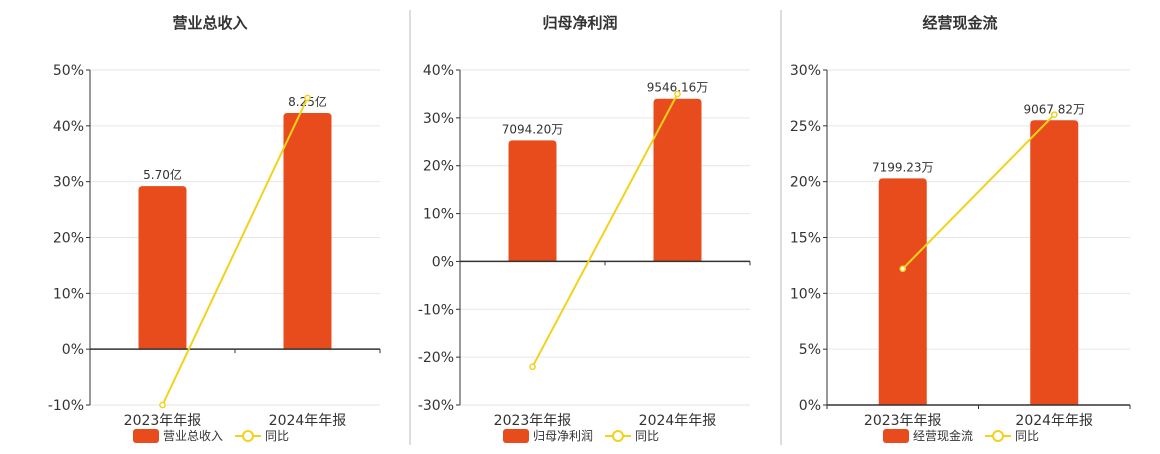  Describe the element at coordinates (678, 88) in the screenshot. I see `bar-data-label: 9546.16万` at that location.